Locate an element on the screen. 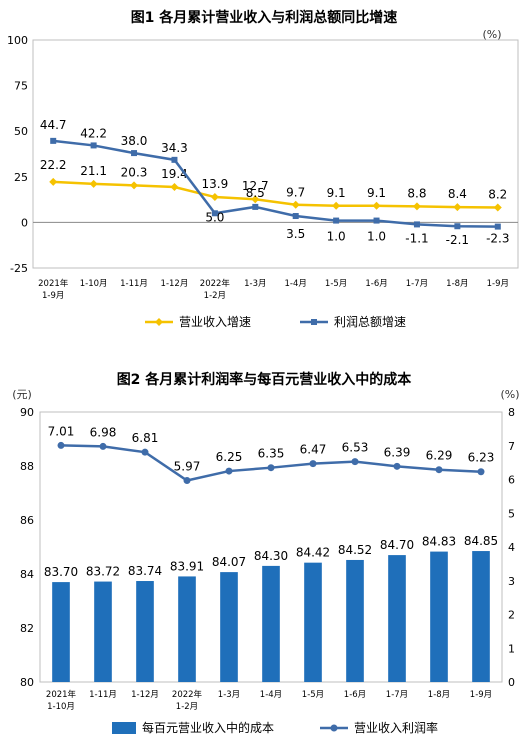 This screenshot has height=740, width=528. chart-1-data-label: 9.7 is located at coordinates (295, 193).